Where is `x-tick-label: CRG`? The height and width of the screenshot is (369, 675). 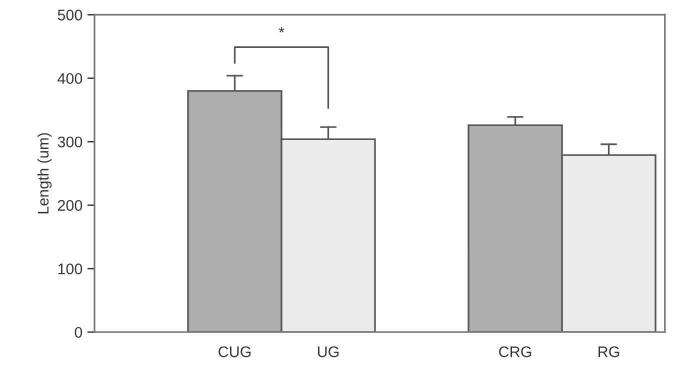 x-tick-label: CRG is located at coordinates (515, 352).